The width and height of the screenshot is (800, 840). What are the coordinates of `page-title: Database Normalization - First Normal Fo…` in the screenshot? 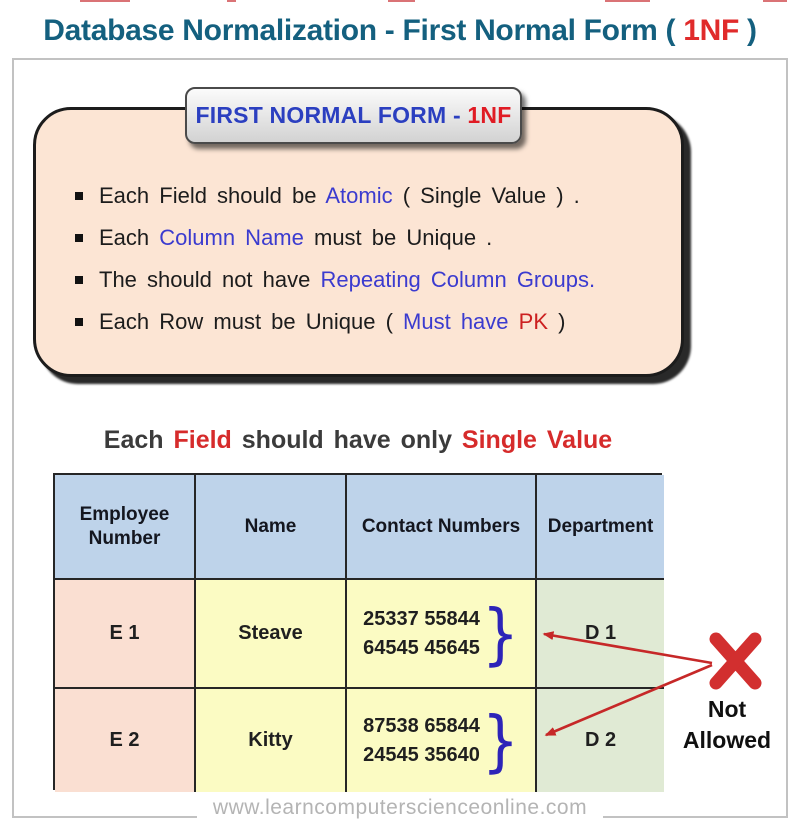 It's located at (400, 31).